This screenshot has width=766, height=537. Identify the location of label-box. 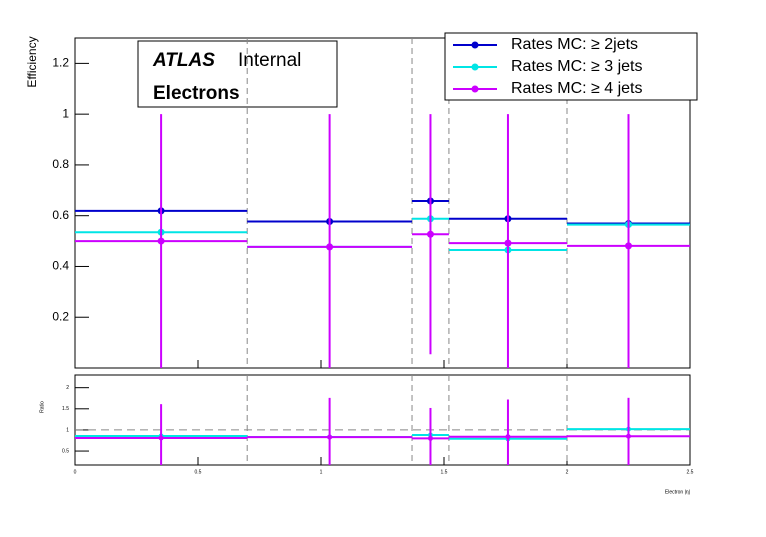
(237, 74).